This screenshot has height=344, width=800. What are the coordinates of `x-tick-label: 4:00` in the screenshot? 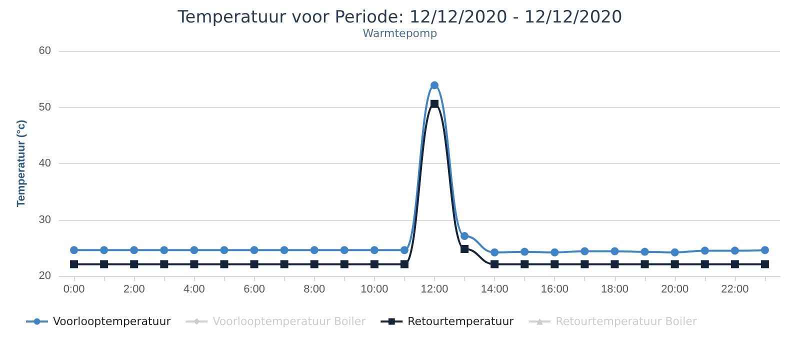 It's located at (194, 290).